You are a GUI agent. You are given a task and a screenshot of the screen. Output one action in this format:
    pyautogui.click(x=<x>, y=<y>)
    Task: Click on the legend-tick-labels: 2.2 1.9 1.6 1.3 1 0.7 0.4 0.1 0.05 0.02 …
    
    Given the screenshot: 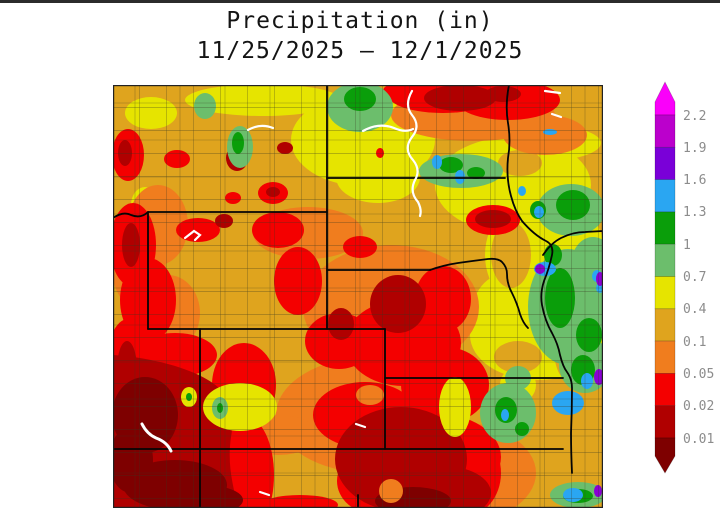 What is the action you would take?
    pyautogui.click(x=698, y=278)
    